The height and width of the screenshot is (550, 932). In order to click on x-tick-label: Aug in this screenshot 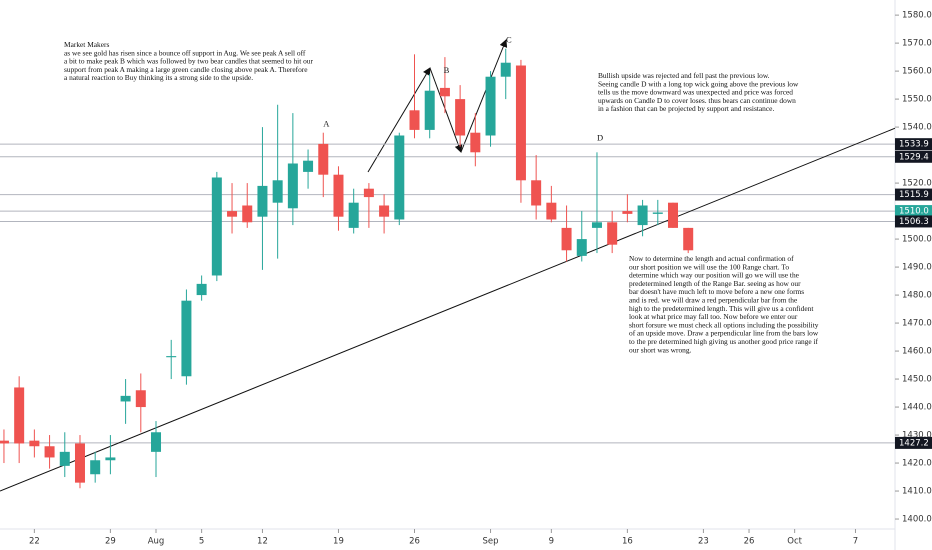, I will do `click(156, 542)`.